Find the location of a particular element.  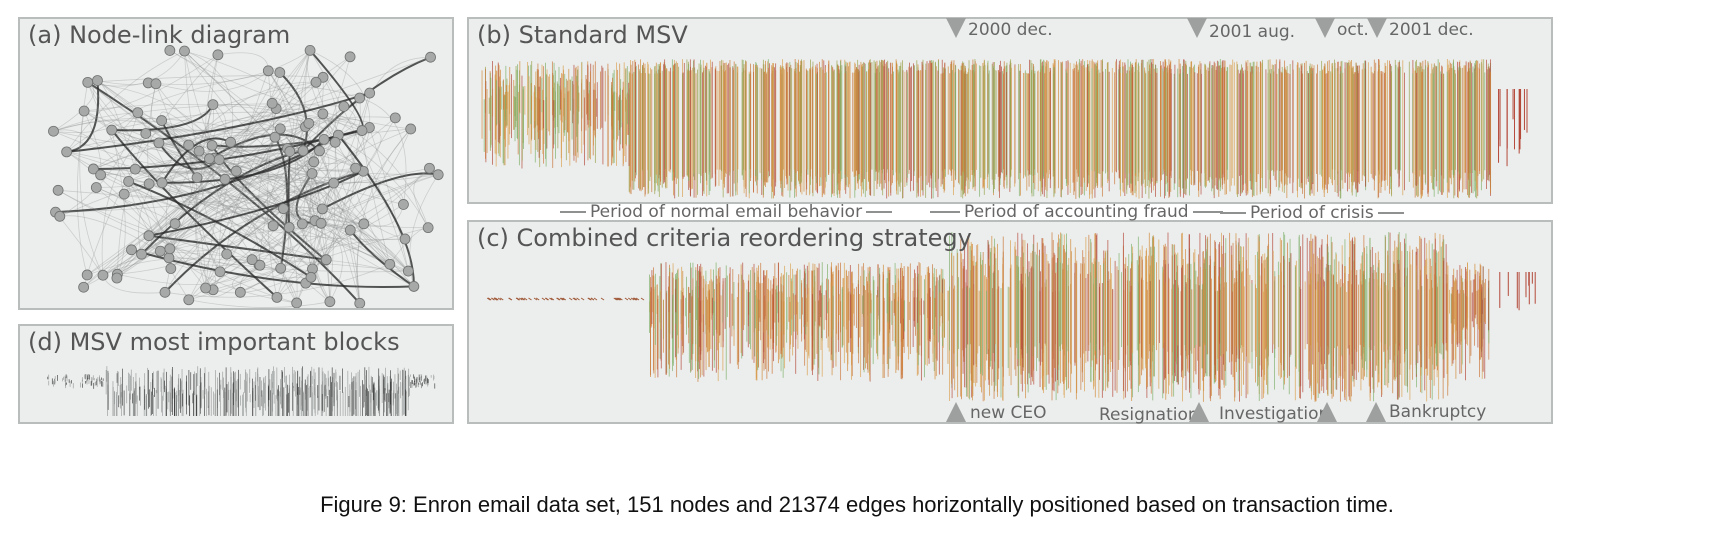

period-crisis-label: Period of crisis is located at coordinates (1312, 213).